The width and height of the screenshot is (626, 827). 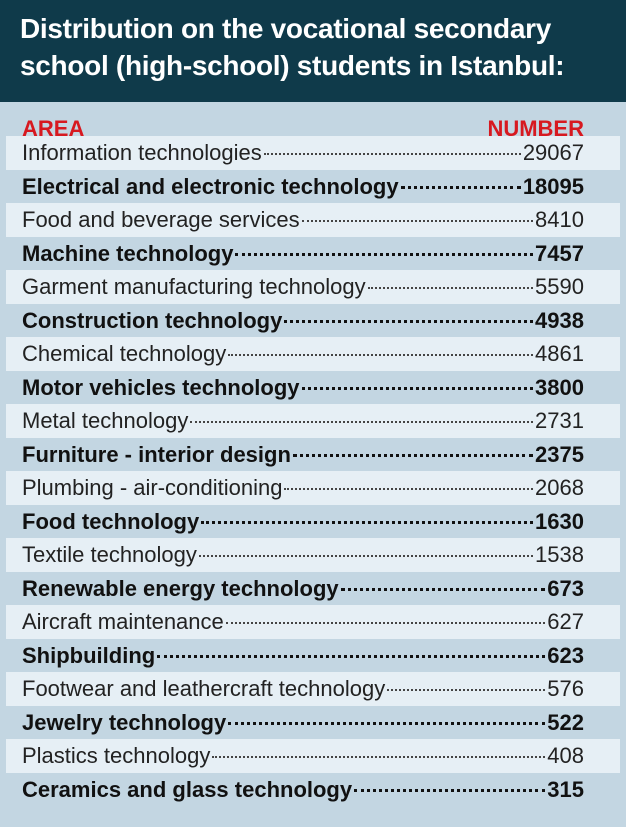 What do you see at coordinates (559, 554) in the screenshot?
I see `number: 1538` at bounding box center [559, 554].